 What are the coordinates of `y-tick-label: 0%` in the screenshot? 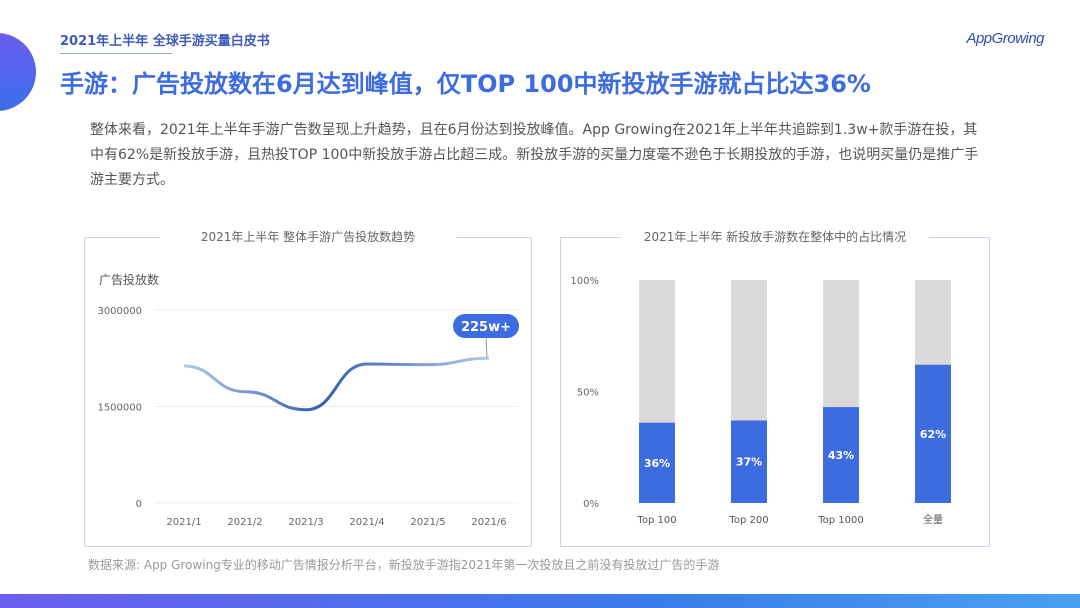 It's located at (591, 504).